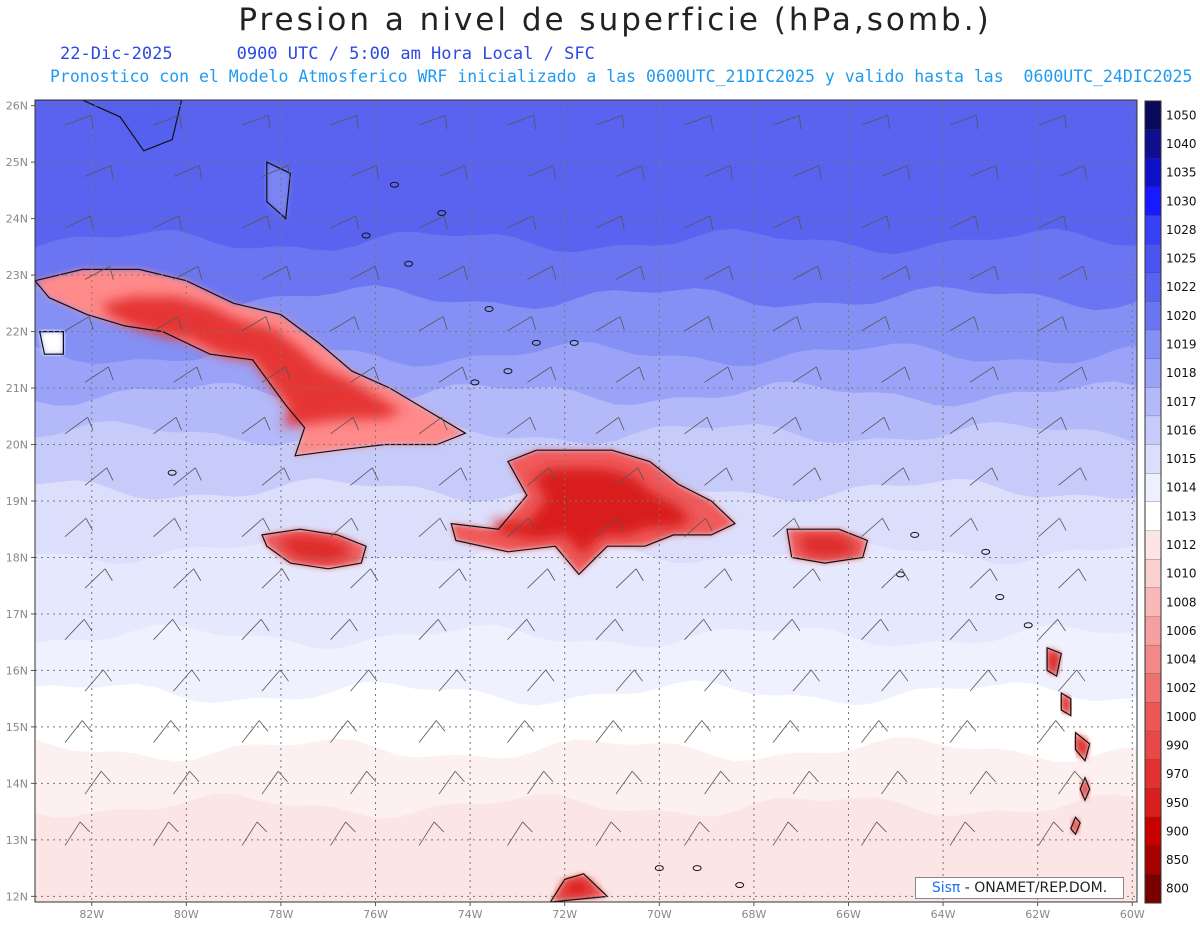 This screenshot has height=927, width=1200. What do you see at coordinates (1019, 888) in the screenshot?
I see `credit-box: Sisπ - ONAMET/REP.DOM.` at bounding box center [1019, 888].